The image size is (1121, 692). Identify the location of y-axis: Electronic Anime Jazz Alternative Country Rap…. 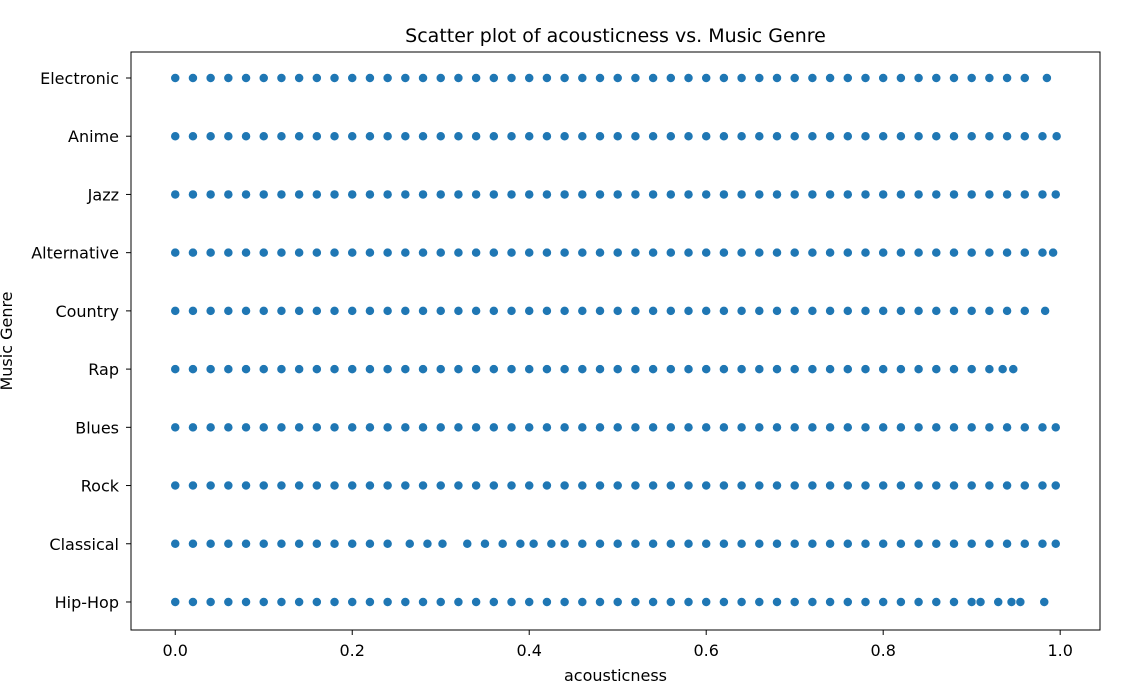
(81, 340).